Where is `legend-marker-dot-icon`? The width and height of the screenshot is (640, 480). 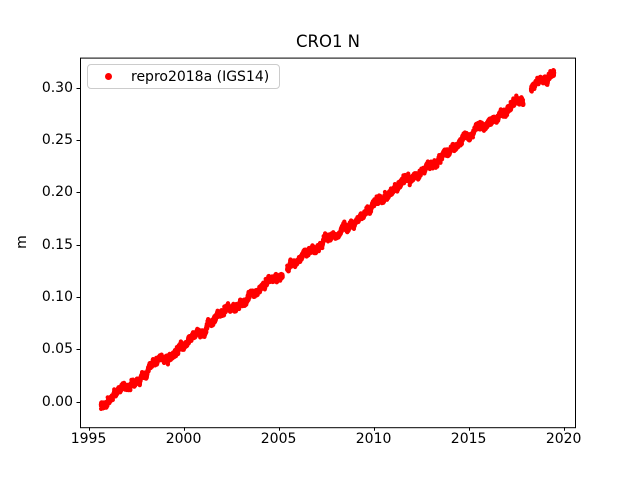 legend-marker-dot-icon is located at coordinates (108, 76).